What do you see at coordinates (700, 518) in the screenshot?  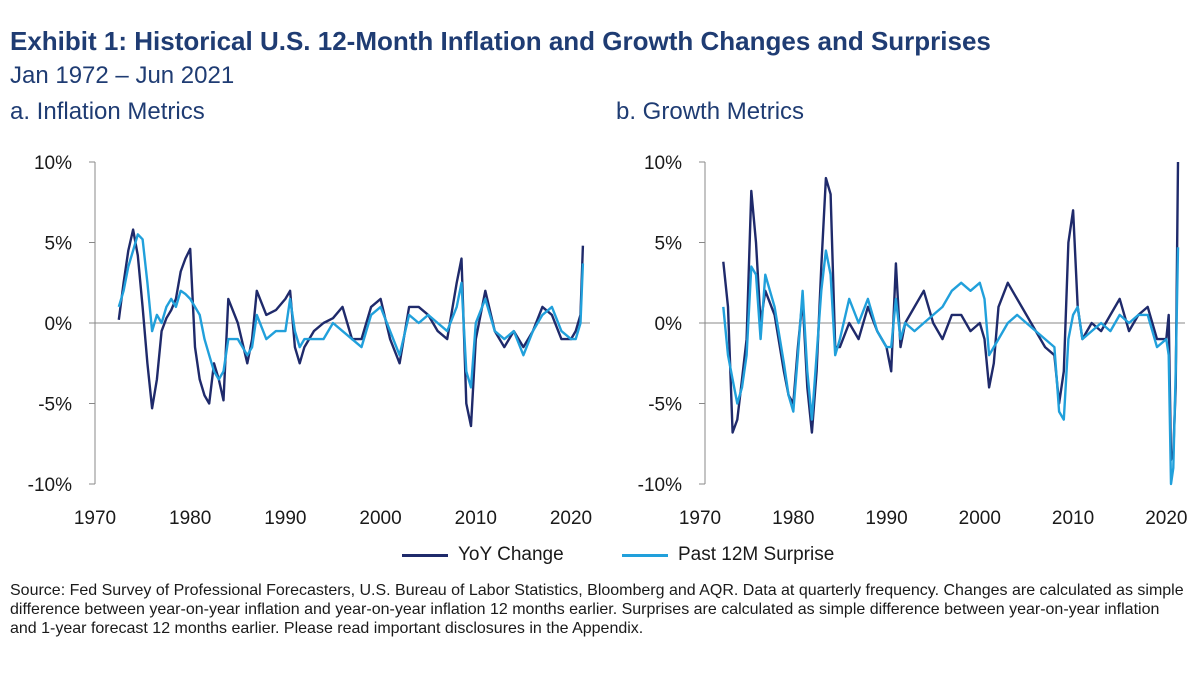 I see `growth-x-tick-label: 1970` at bounding box center [700, 518].